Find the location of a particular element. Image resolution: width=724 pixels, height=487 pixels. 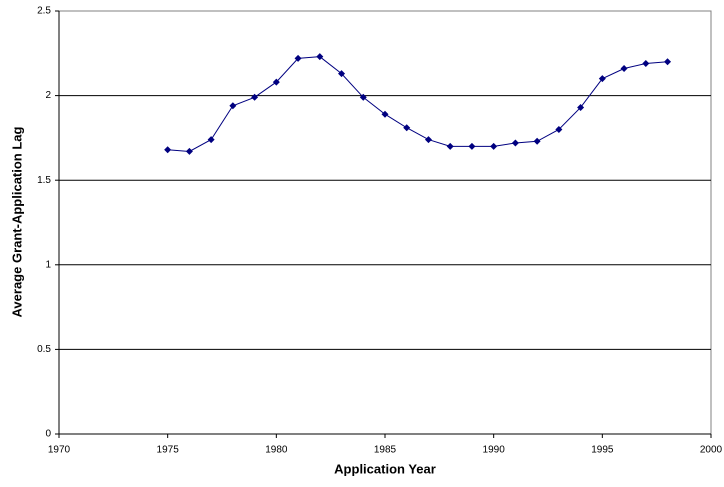

x-tick-label: 1995 is located at coordinates (602, 450).